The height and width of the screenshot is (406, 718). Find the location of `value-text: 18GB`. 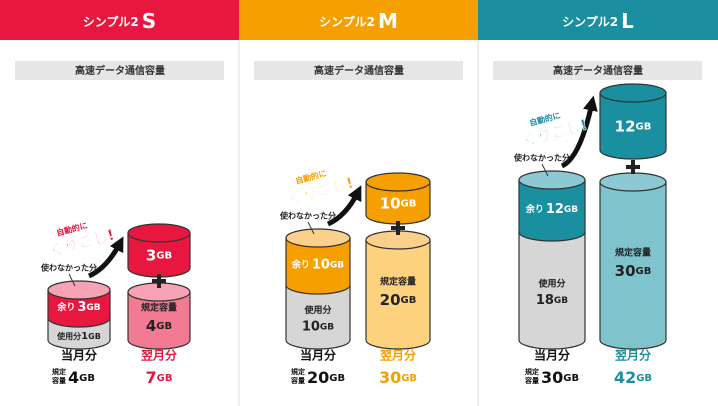

value-text: 18GB is located at coordinates (552, 300).